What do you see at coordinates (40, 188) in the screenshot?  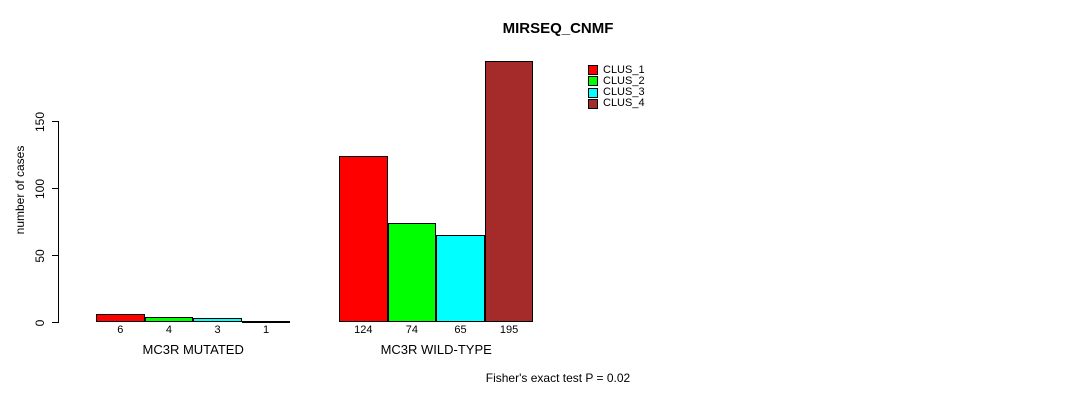 I see `y-tick-label: 100` at bounding box center [40, 188].